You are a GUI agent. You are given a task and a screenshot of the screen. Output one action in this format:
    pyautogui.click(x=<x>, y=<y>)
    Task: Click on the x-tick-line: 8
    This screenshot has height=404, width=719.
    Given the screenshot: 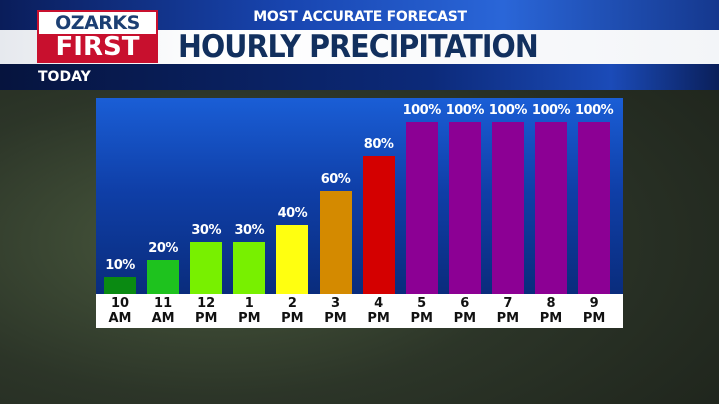 What is the action you would take?
    pyautogui.click(x=551, y=303)
    